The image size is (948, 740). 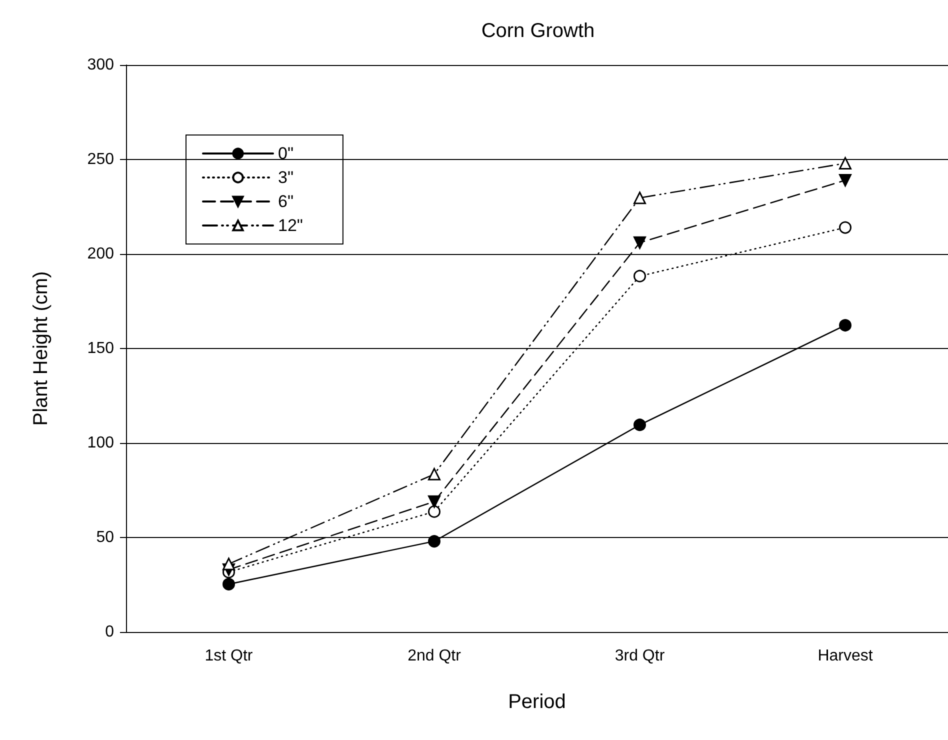 I want to click on legend-label: 3", so click(x=286, y=177).